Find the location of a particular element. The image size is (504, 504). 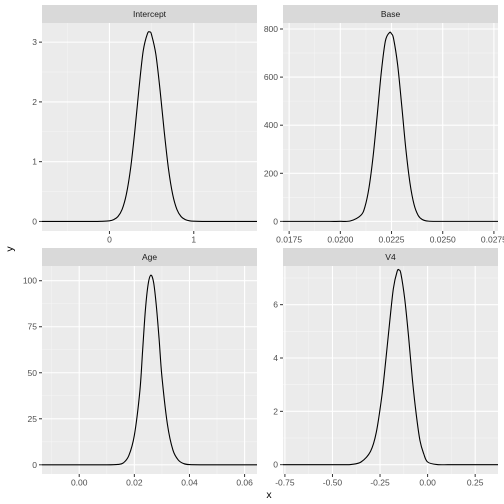

y-tick-label: 100 is located at coordinates (30, 281).